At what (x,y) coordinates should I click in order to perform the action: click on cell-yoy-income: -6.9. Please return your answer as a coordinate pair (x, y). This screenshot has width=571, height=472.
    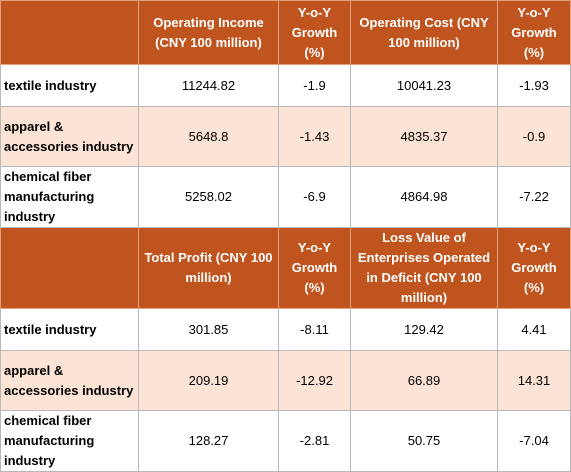
    Looking at the image, I should click on (314, 197).